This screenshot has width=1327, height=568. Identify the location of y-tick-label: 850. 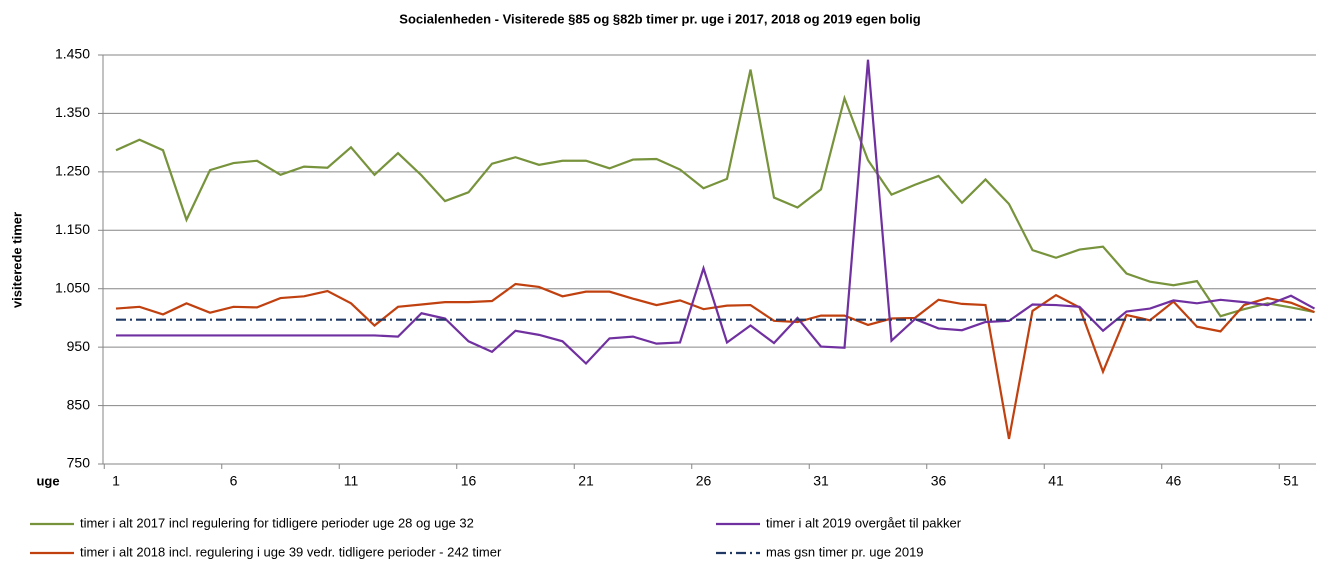
(79, 404).